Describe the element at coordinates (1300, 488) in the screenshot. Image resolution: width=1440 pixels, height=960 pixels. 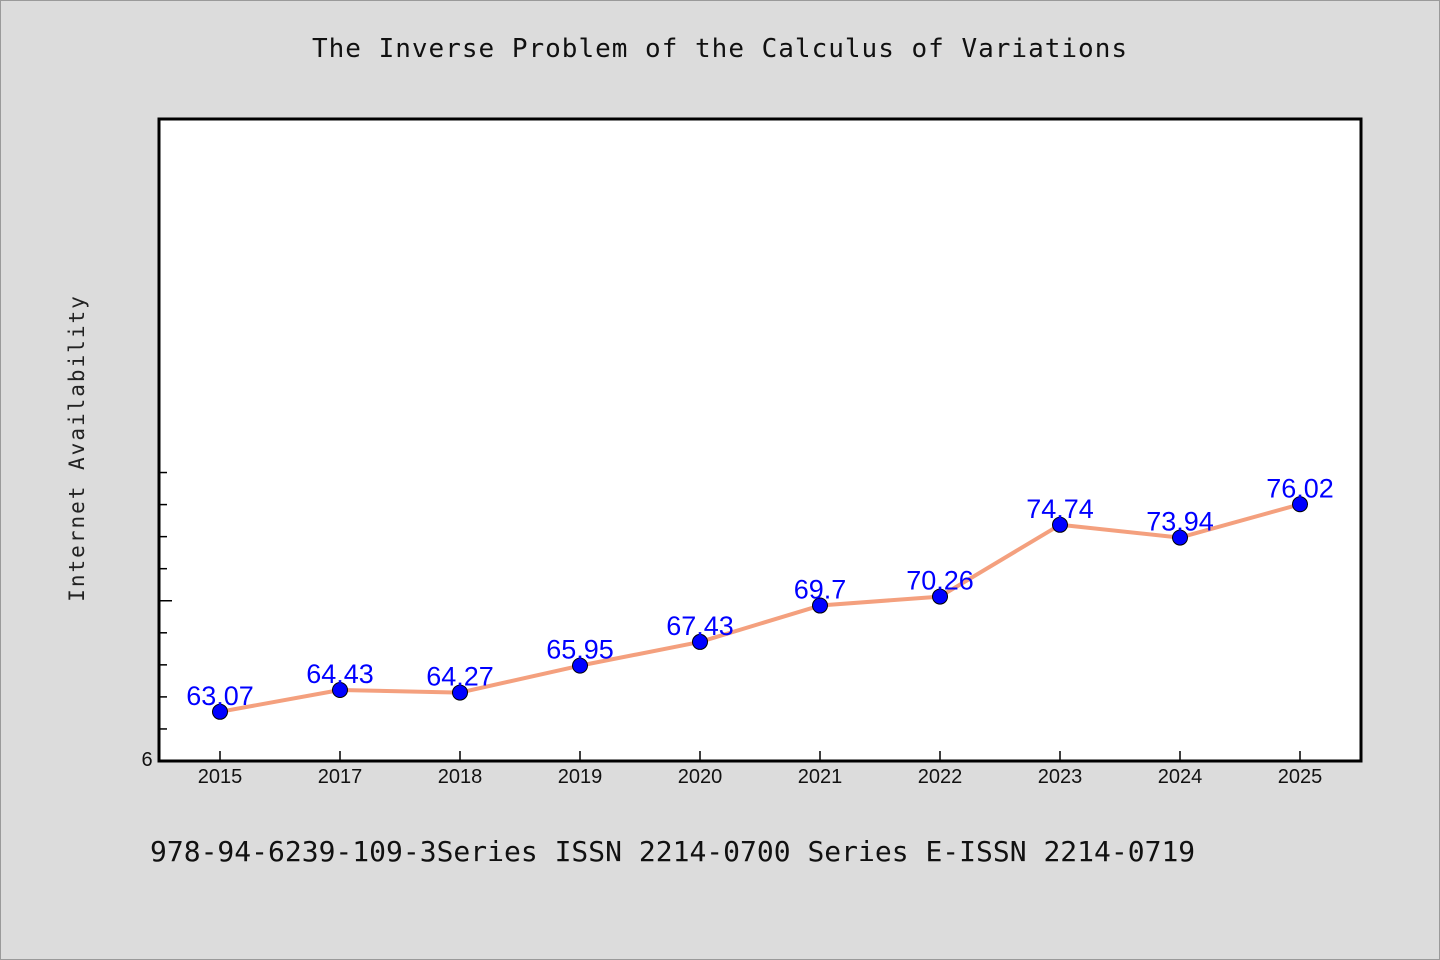
I see `data-label: 76.02` at that location.